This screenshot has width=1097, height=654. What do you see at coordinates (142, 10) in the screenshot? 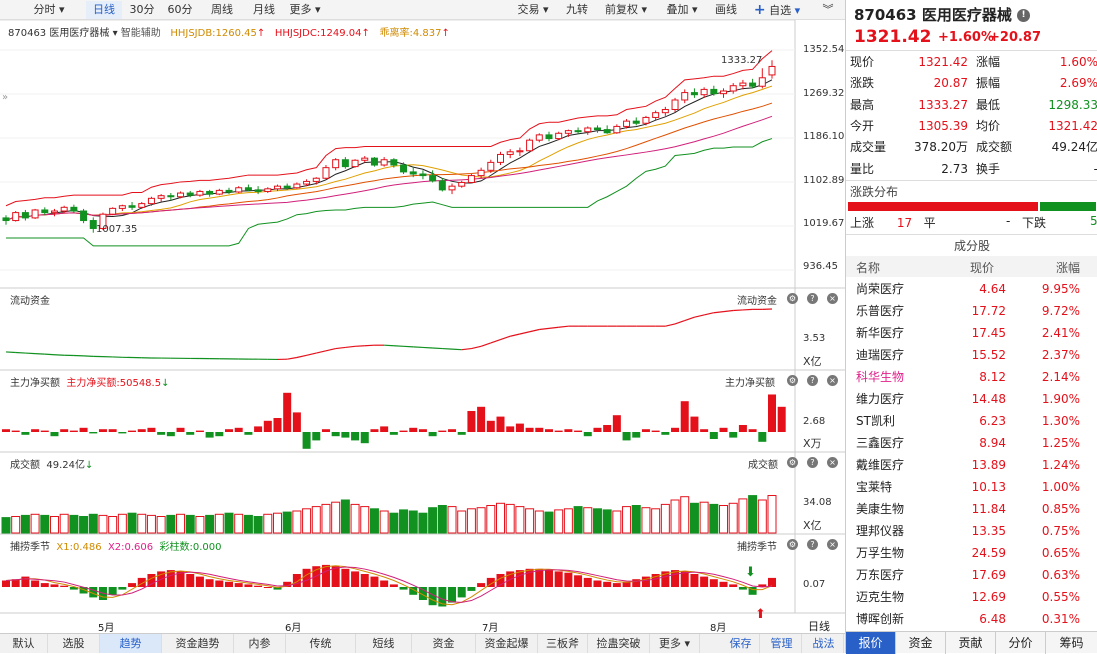
I see `tab-30min: 30分` at bounding box center [142, 10].